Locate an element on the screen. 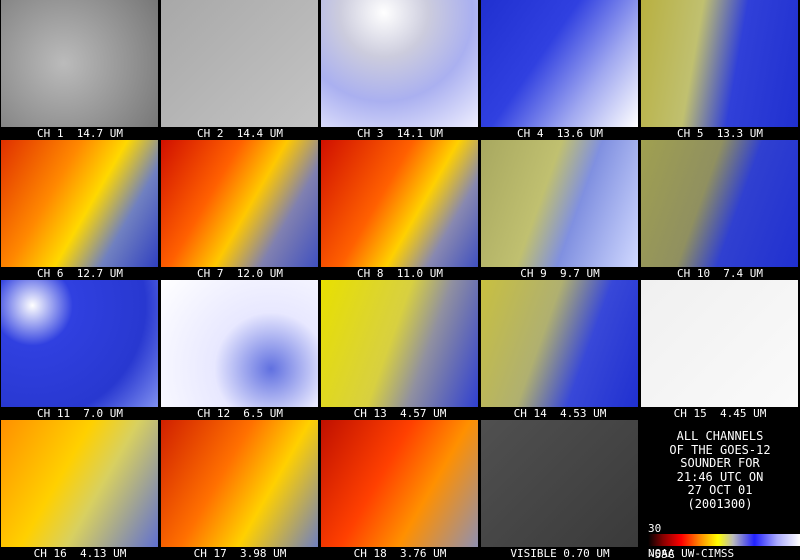 The height and width of the screenshot is (560, 800). info-line: ALL CHANNELS is located at coordinates (720, 436).